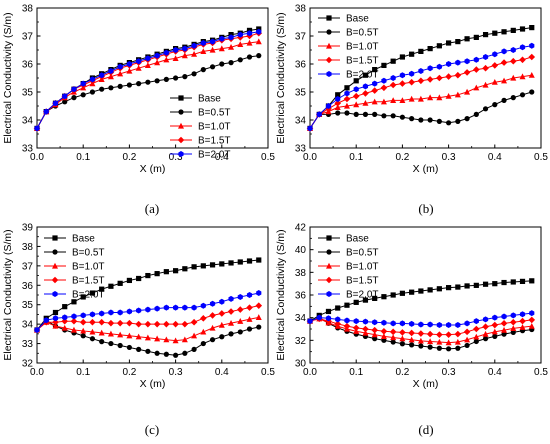  What do you see at coordinates (148, 329) in the screenshot?
I see `series-b-1-0t` at bounding box center [148, 329].